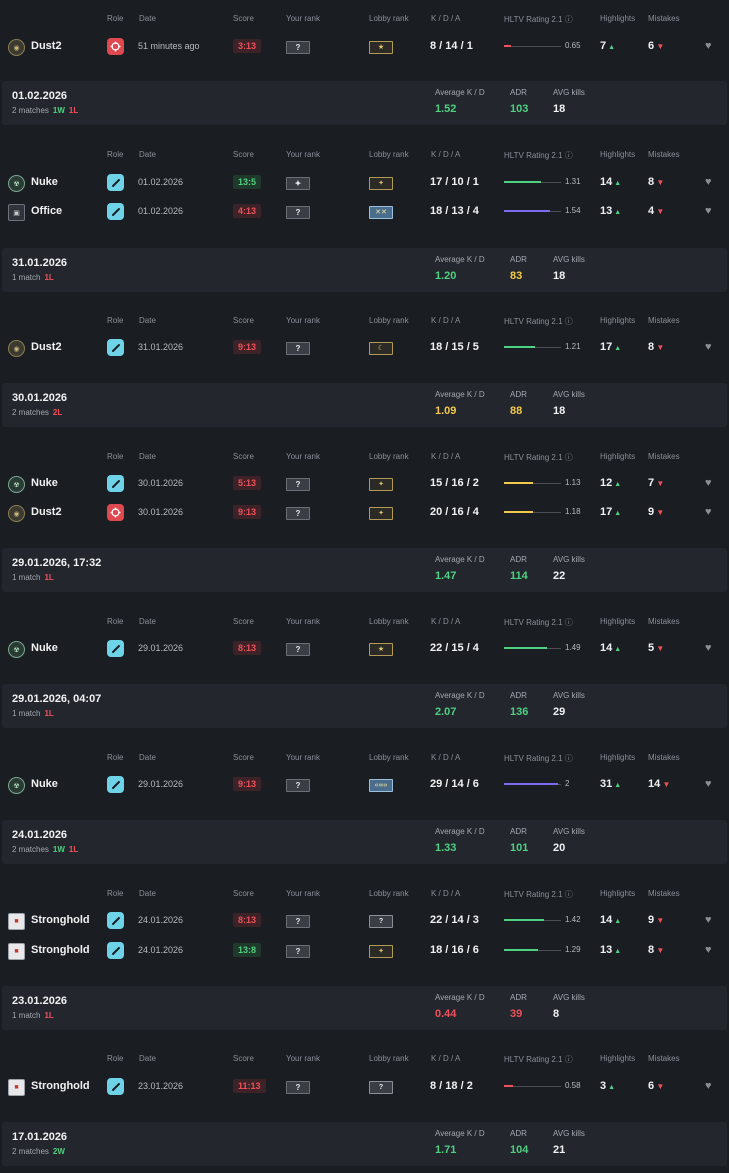  What do you see at coordinates (446, 109) in the screenshot?
I see `summary-avg-kd-value: 1.52` at bounding box center [446, 109].